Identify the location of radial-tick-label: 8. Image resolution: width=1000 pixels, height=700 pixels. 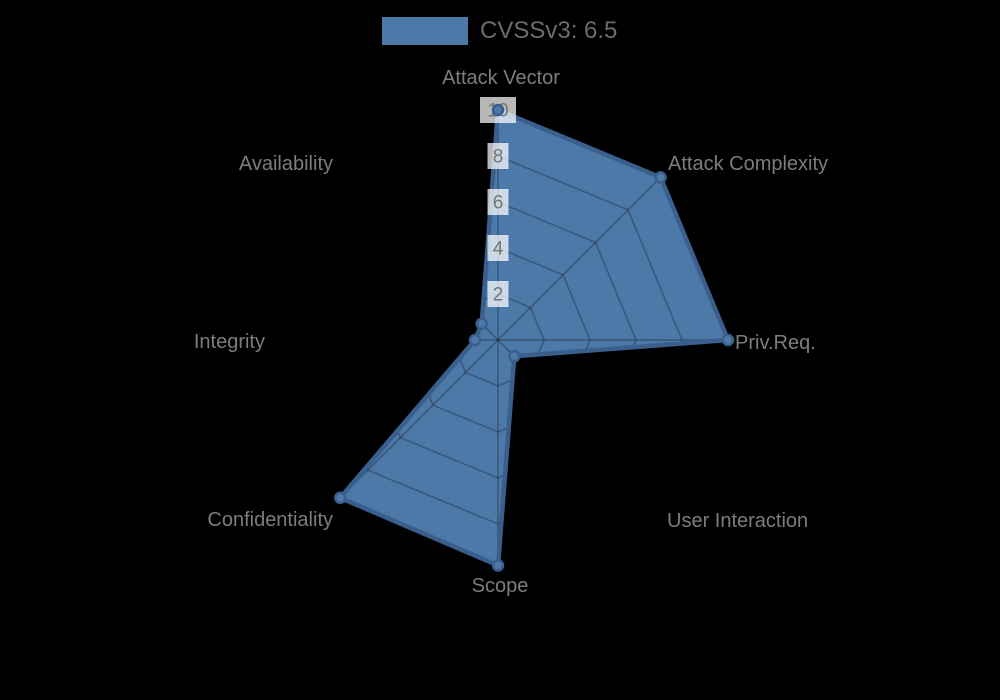
(498, 156).